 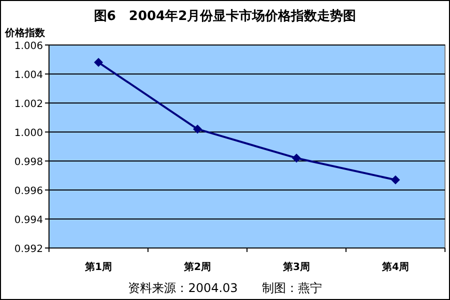 I want to click on x-tick-label: 第3周, so click(x=296, y=267).